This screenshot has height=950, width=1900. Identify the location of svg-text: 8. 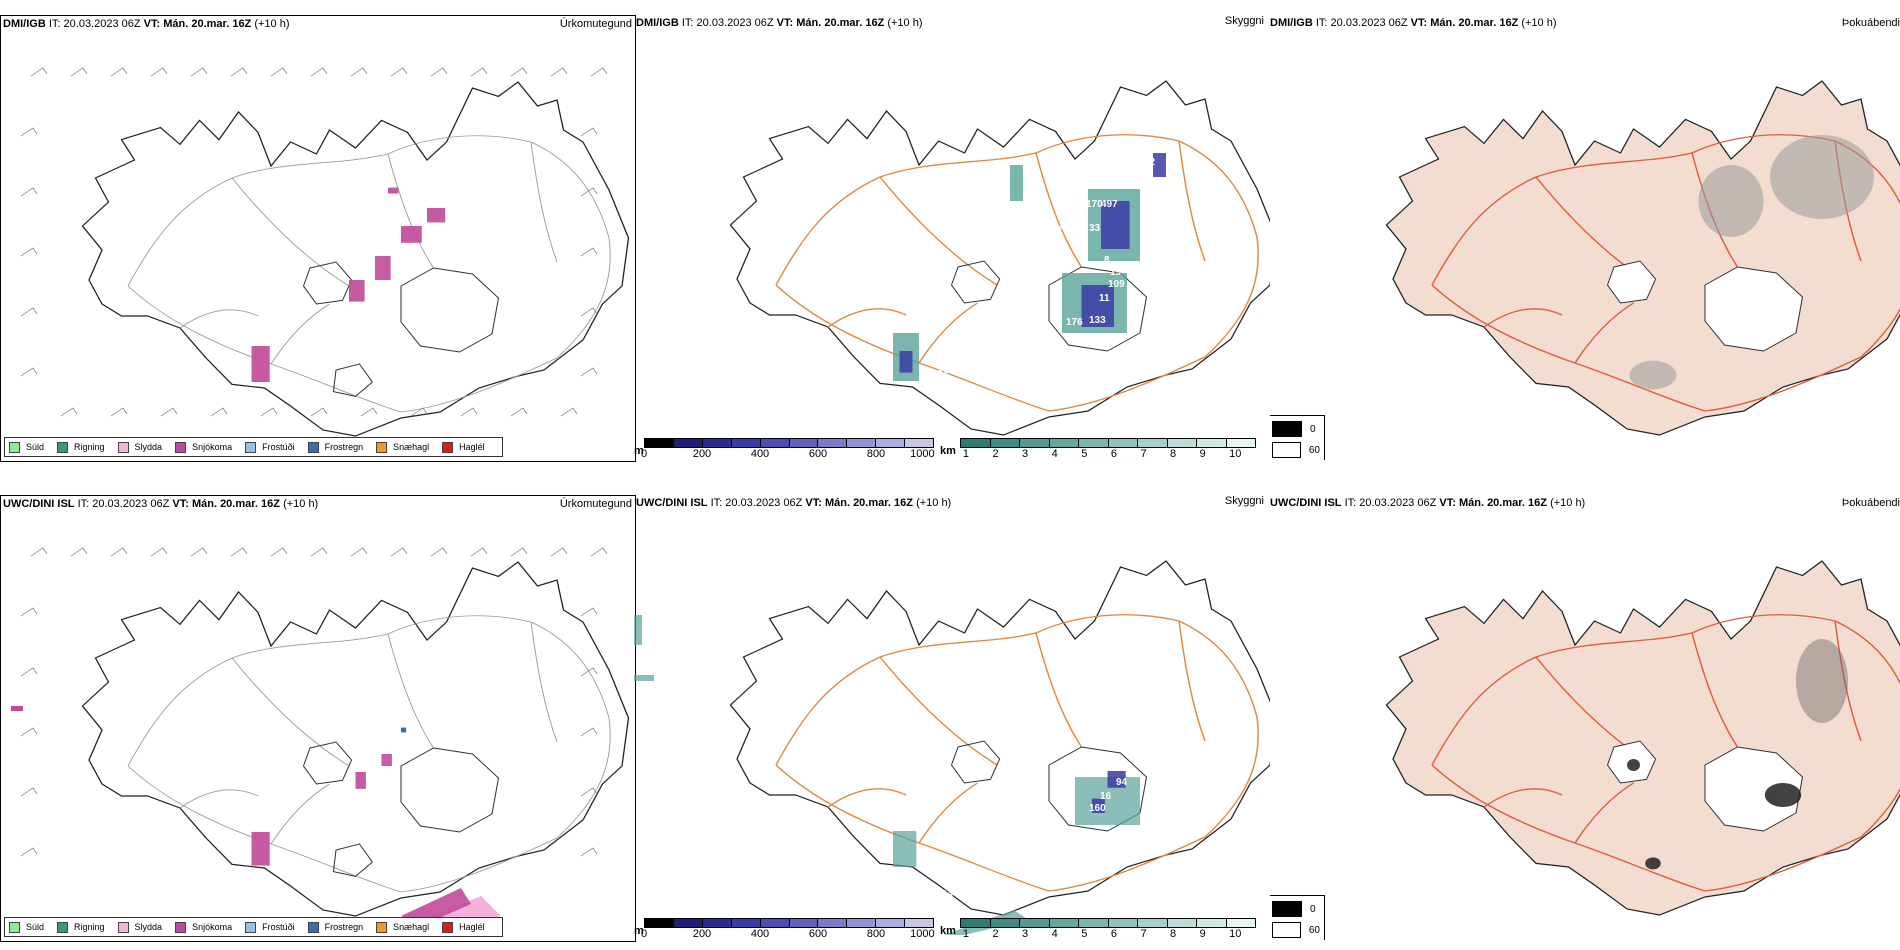
(1107, 260).